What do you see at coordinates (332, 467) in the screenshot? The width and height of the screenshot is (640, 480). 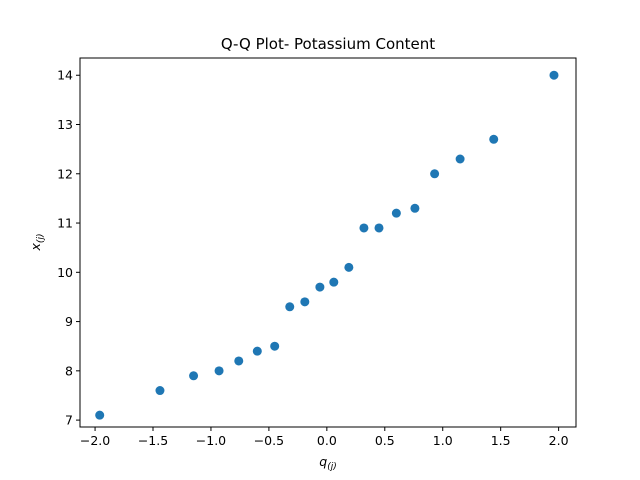 I see `x-axis-label-subscript: (j)` at bounding box center [332, 467].